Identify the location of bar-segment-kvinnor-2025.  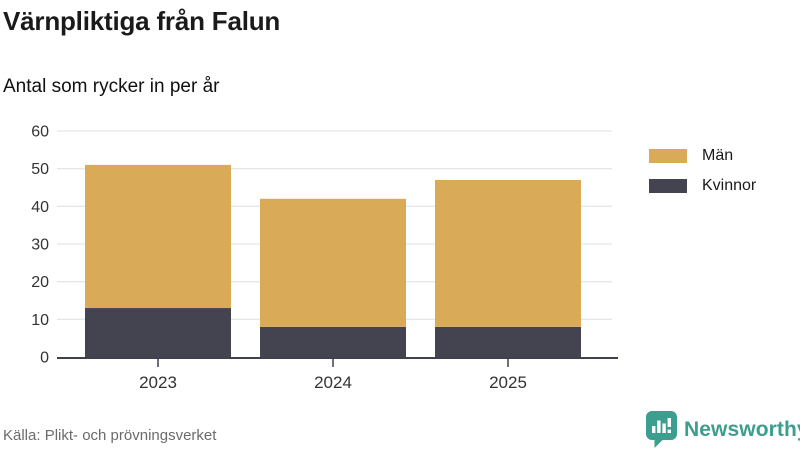
(508, 341).